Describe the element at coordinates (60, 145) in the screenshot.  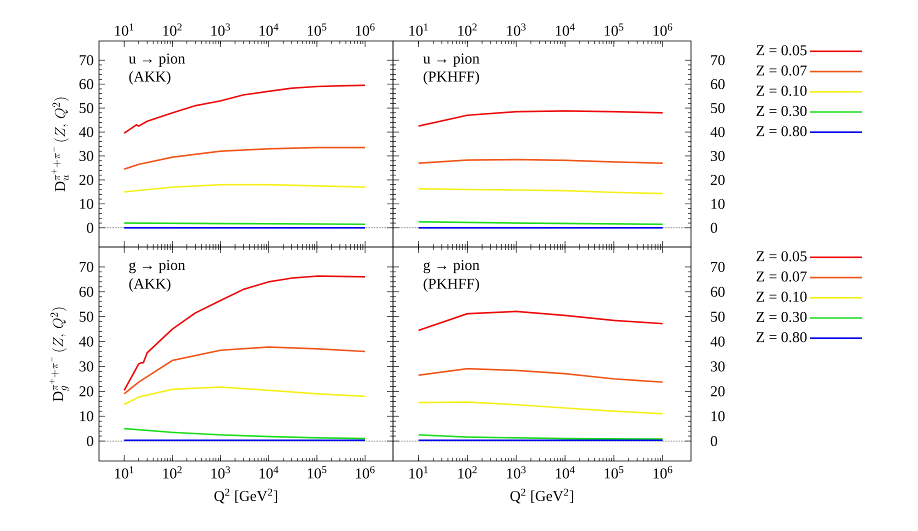
I see `y-axis-title: $\mathrm{D}_{u}^{\pi^{+}+\pi^{-}}\,(Z,\,Q^{2})$` at that location.